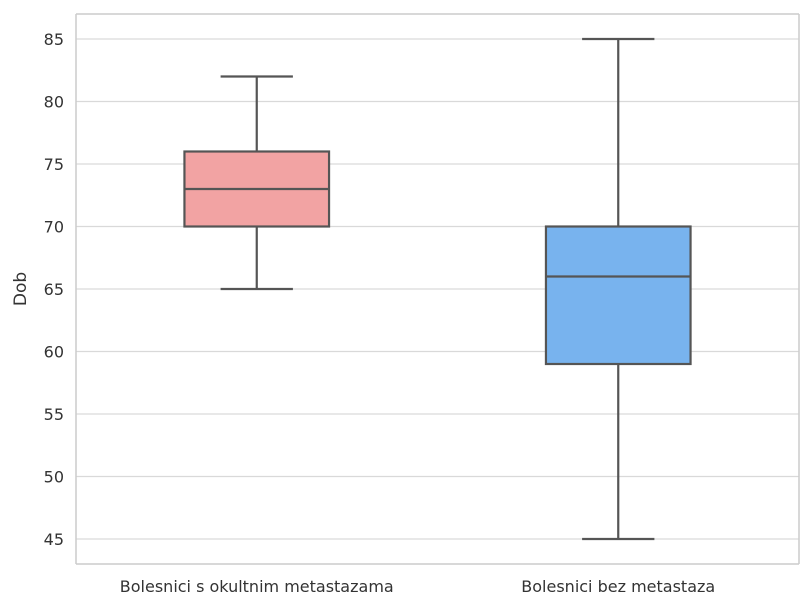  Describe the element at coordinates (54, 539) in the screenshot. I see `y-tick-label-45: 45` at that location.